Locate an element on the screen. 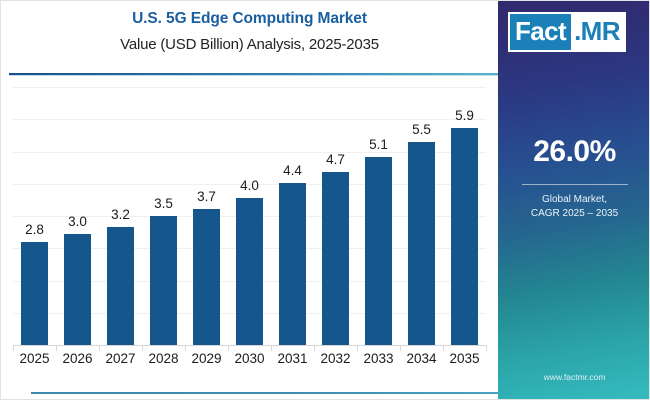  header-divider-soft is located at coordinates (253, 75).